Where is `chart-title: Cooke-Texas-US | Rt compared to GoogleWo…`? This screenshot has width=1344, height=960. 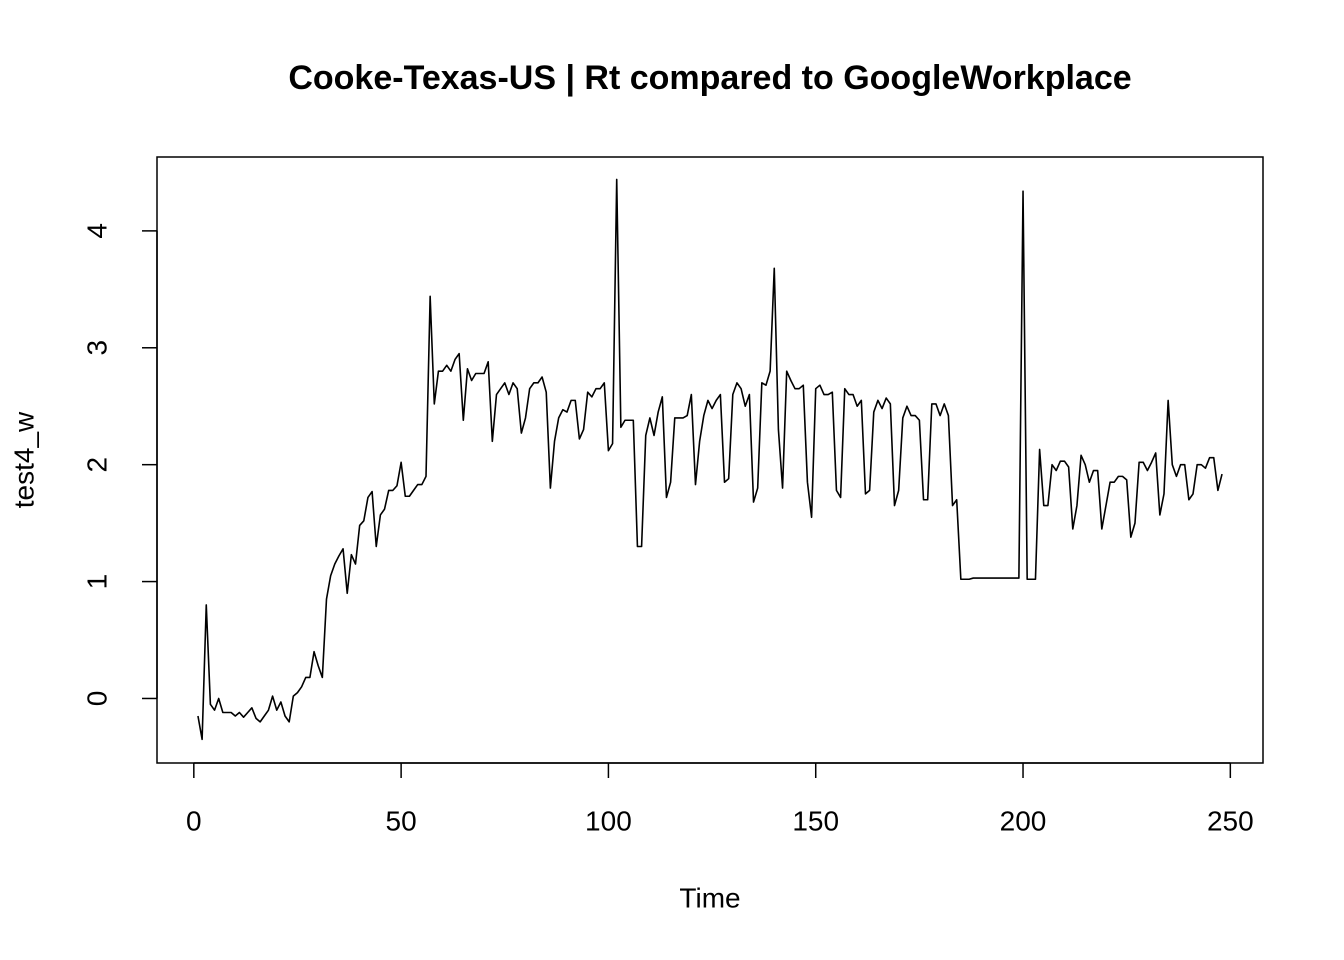 chart-title: Cooke-Texas-US | Rt compared to GoogleWo… is located at coordinates (709, 78).